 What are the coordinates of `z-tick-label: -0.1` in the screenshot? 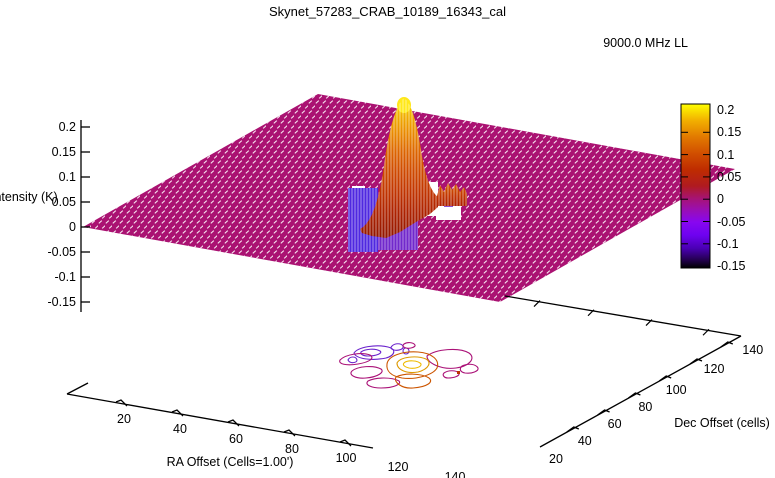 It's located at (65, 276).